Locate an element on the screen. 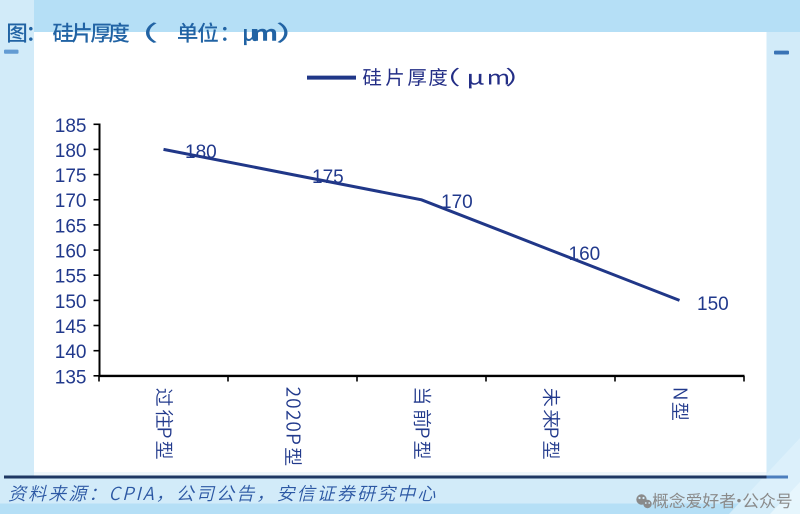 This screenshot has width=800, height=514. svg-text: 155 is located at coordinates (71, 277).